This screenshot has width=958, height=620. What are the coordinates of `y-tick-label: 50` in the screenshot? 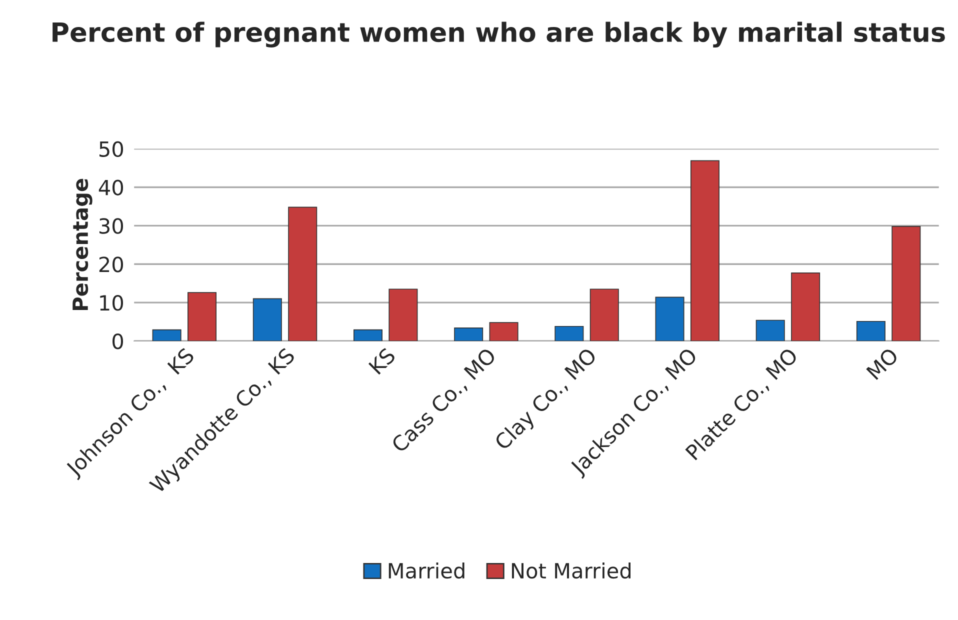 It's located at (111, 149).